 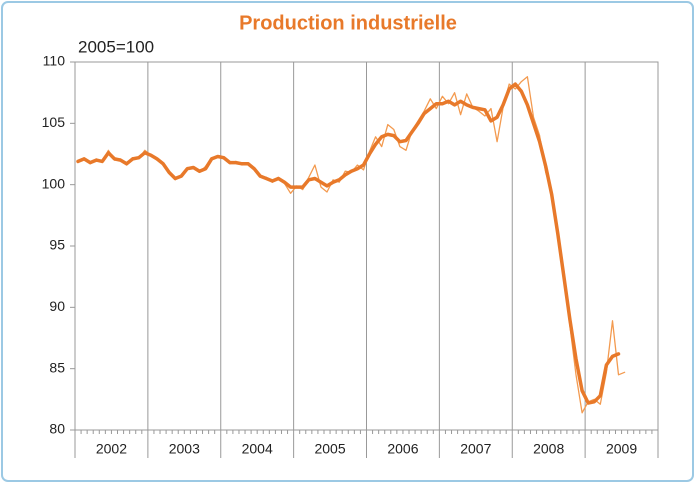 What do you see at coordinates (348, 23) in the screenshot?
I see `chart-title: Production industrielle` at bounding box center [348, 23].